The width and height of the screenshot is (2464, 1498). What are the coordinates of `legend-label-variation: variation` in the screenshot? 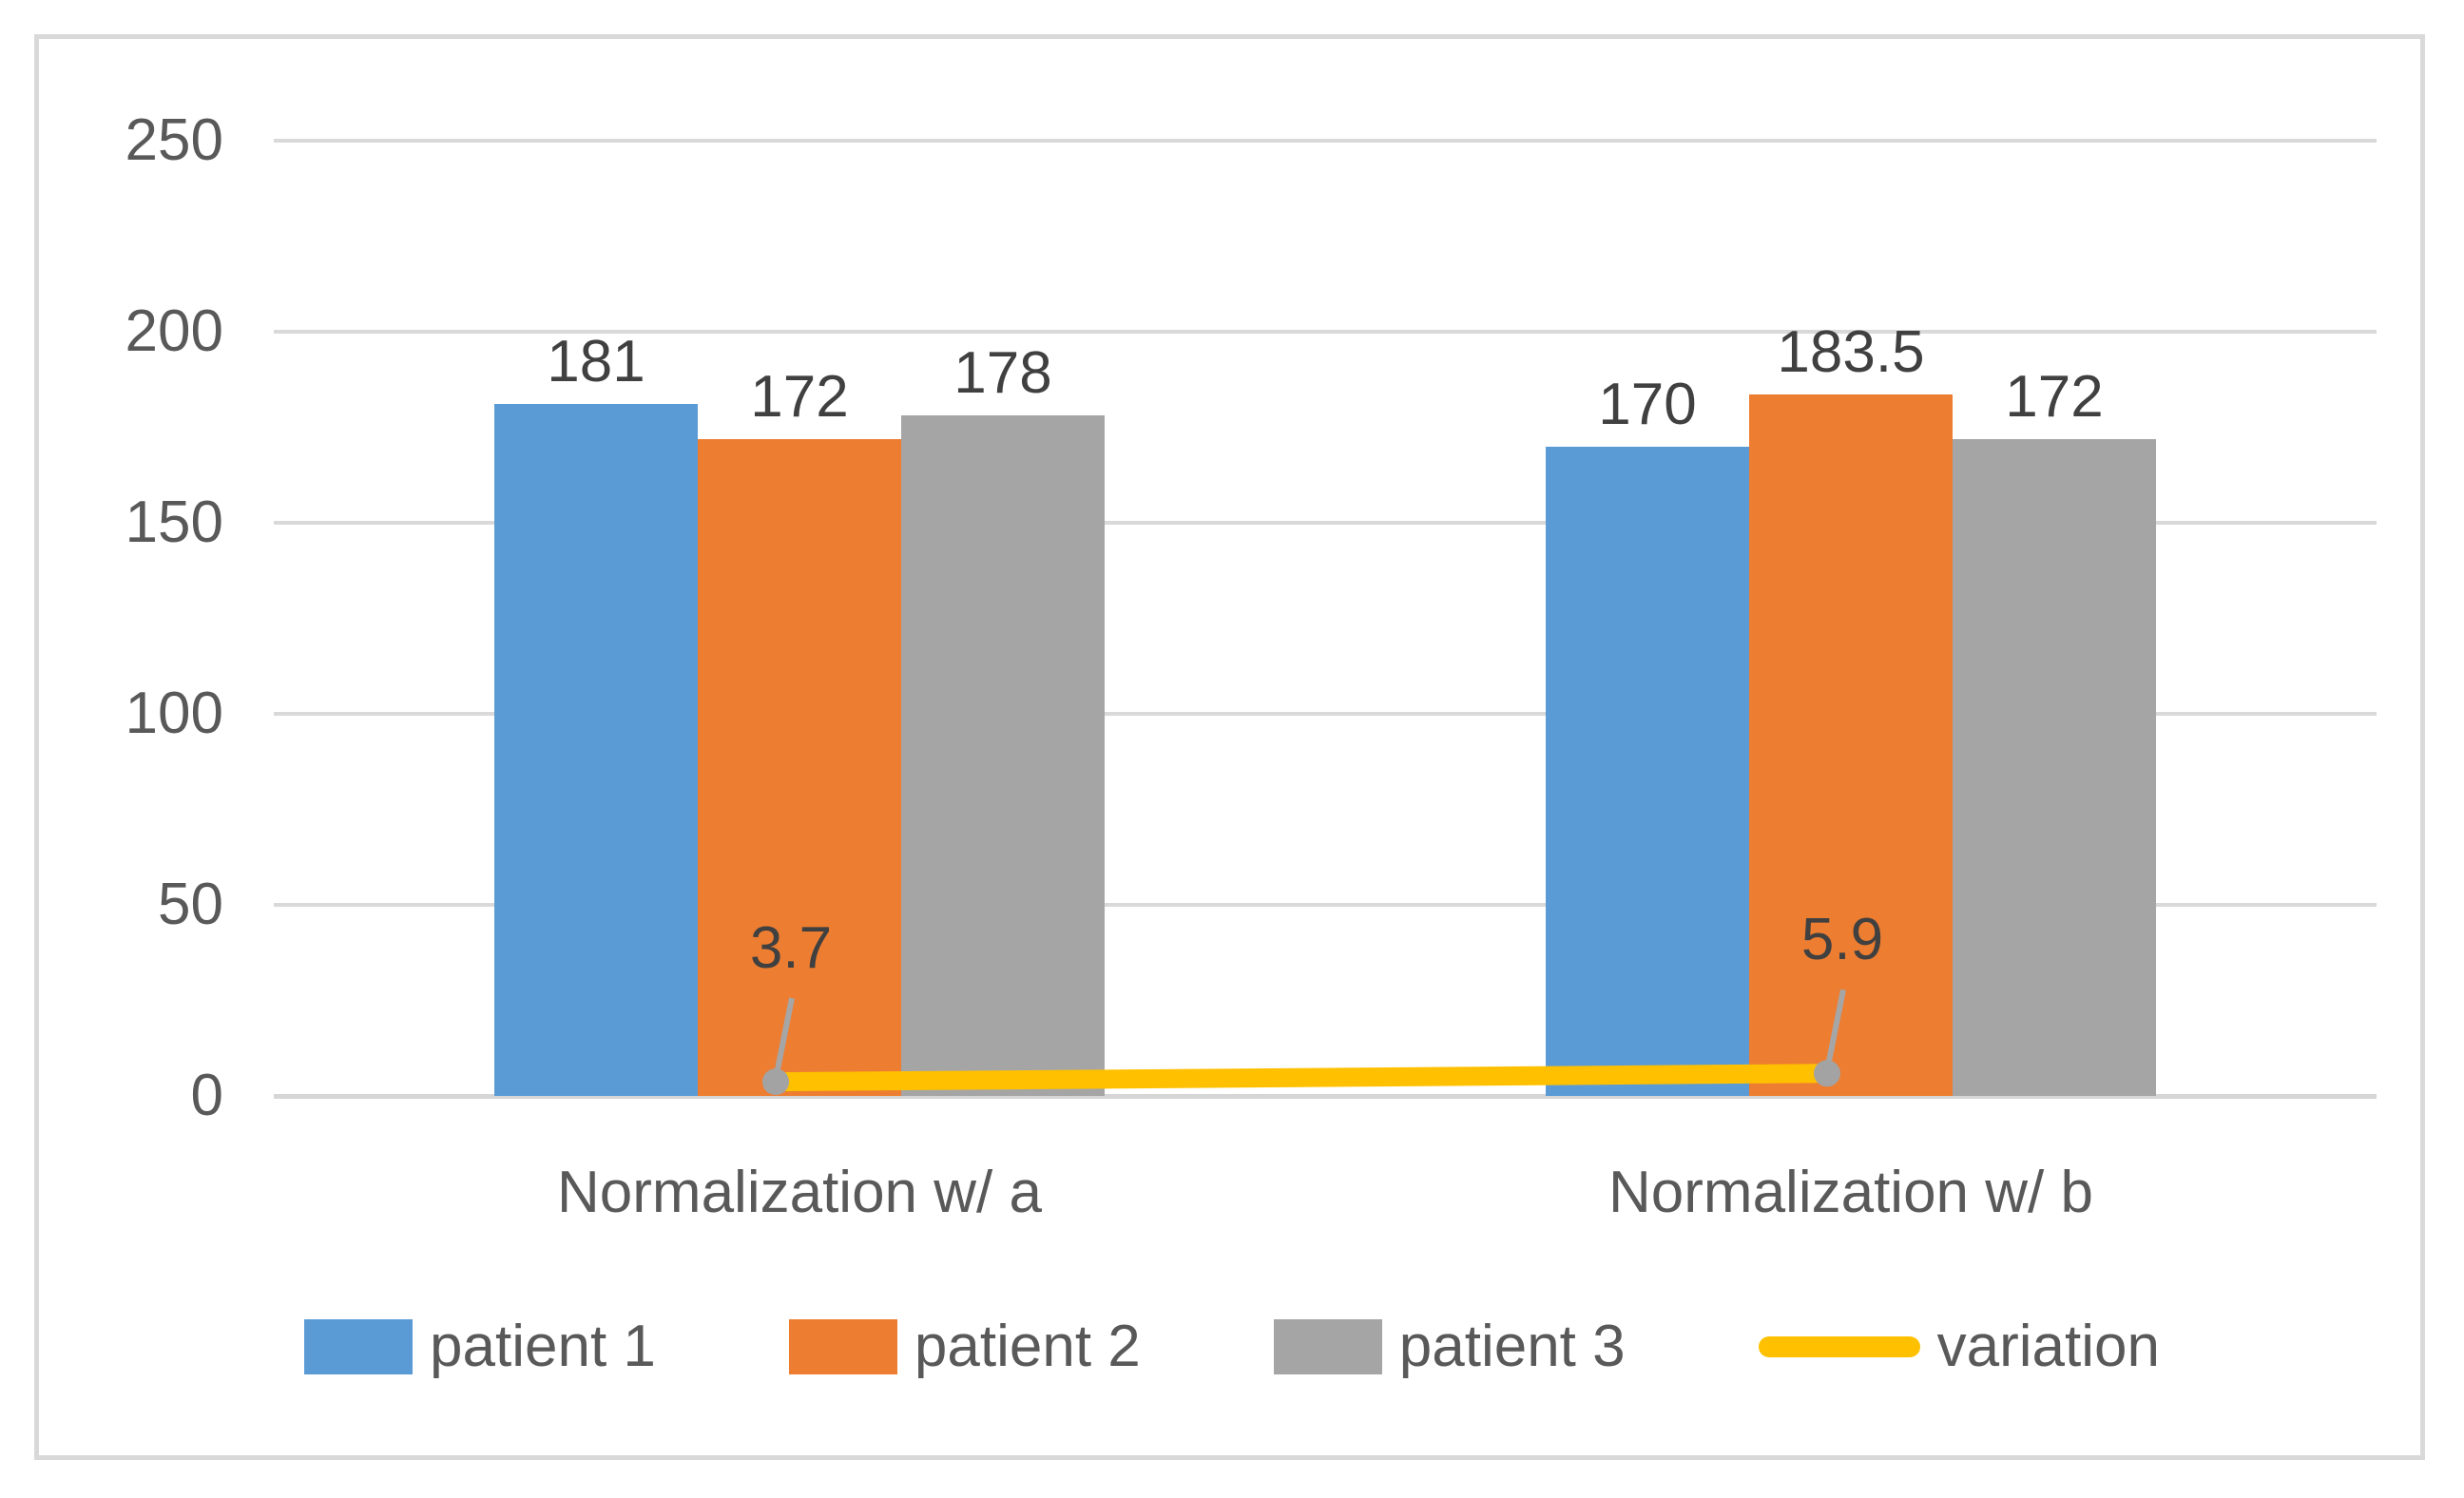 It's located at (2048, 1346).